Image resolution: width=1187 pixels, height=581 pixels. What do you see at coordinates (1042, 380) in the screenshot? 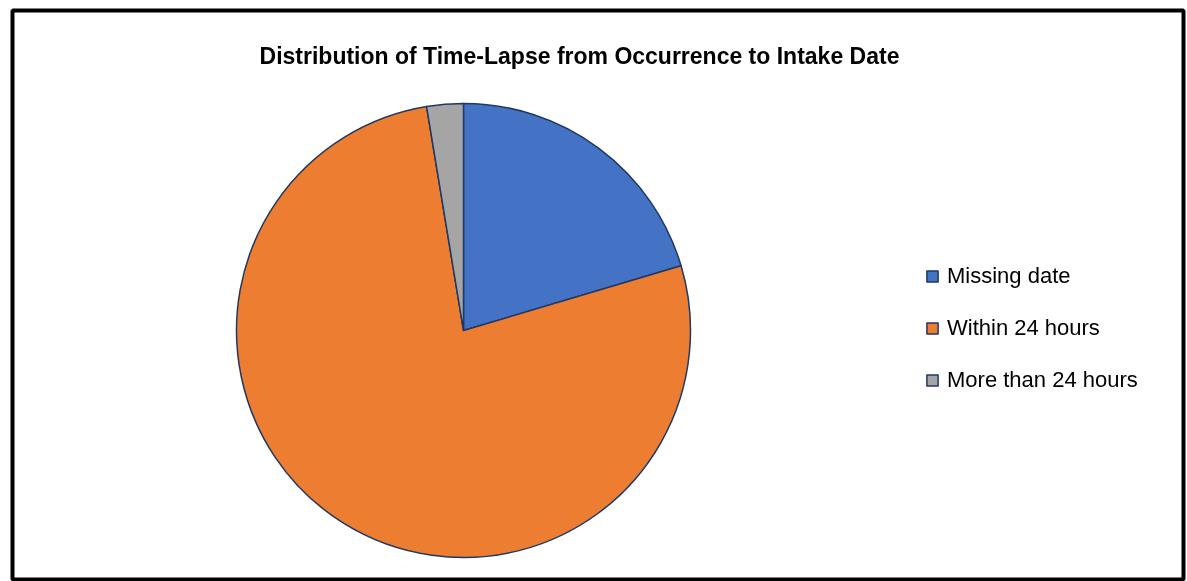
I see `legend-label: More than 24 hours` at bounding box center [1042, 380].